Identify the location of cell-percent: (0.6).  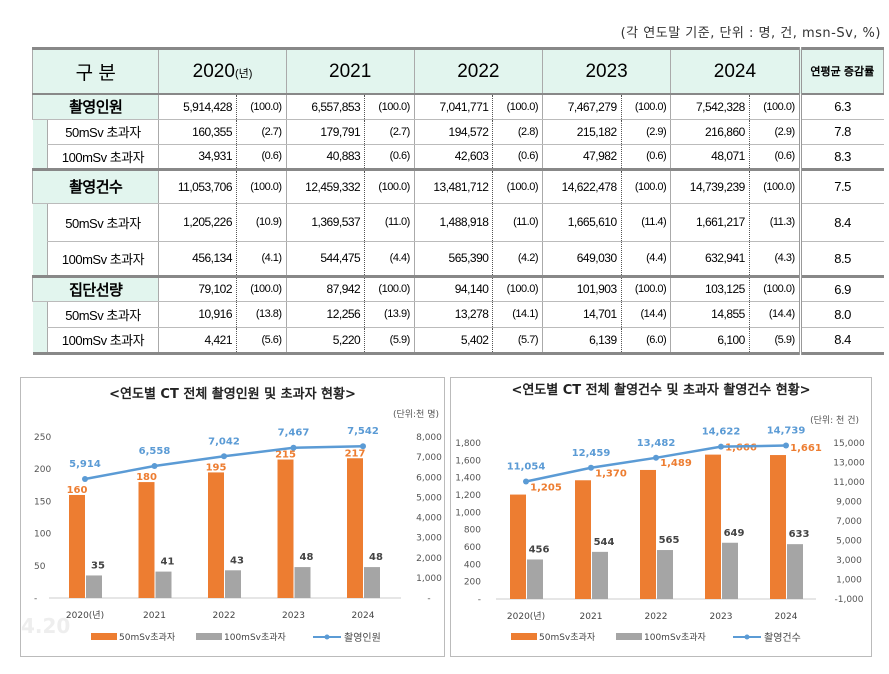
(517, 157).